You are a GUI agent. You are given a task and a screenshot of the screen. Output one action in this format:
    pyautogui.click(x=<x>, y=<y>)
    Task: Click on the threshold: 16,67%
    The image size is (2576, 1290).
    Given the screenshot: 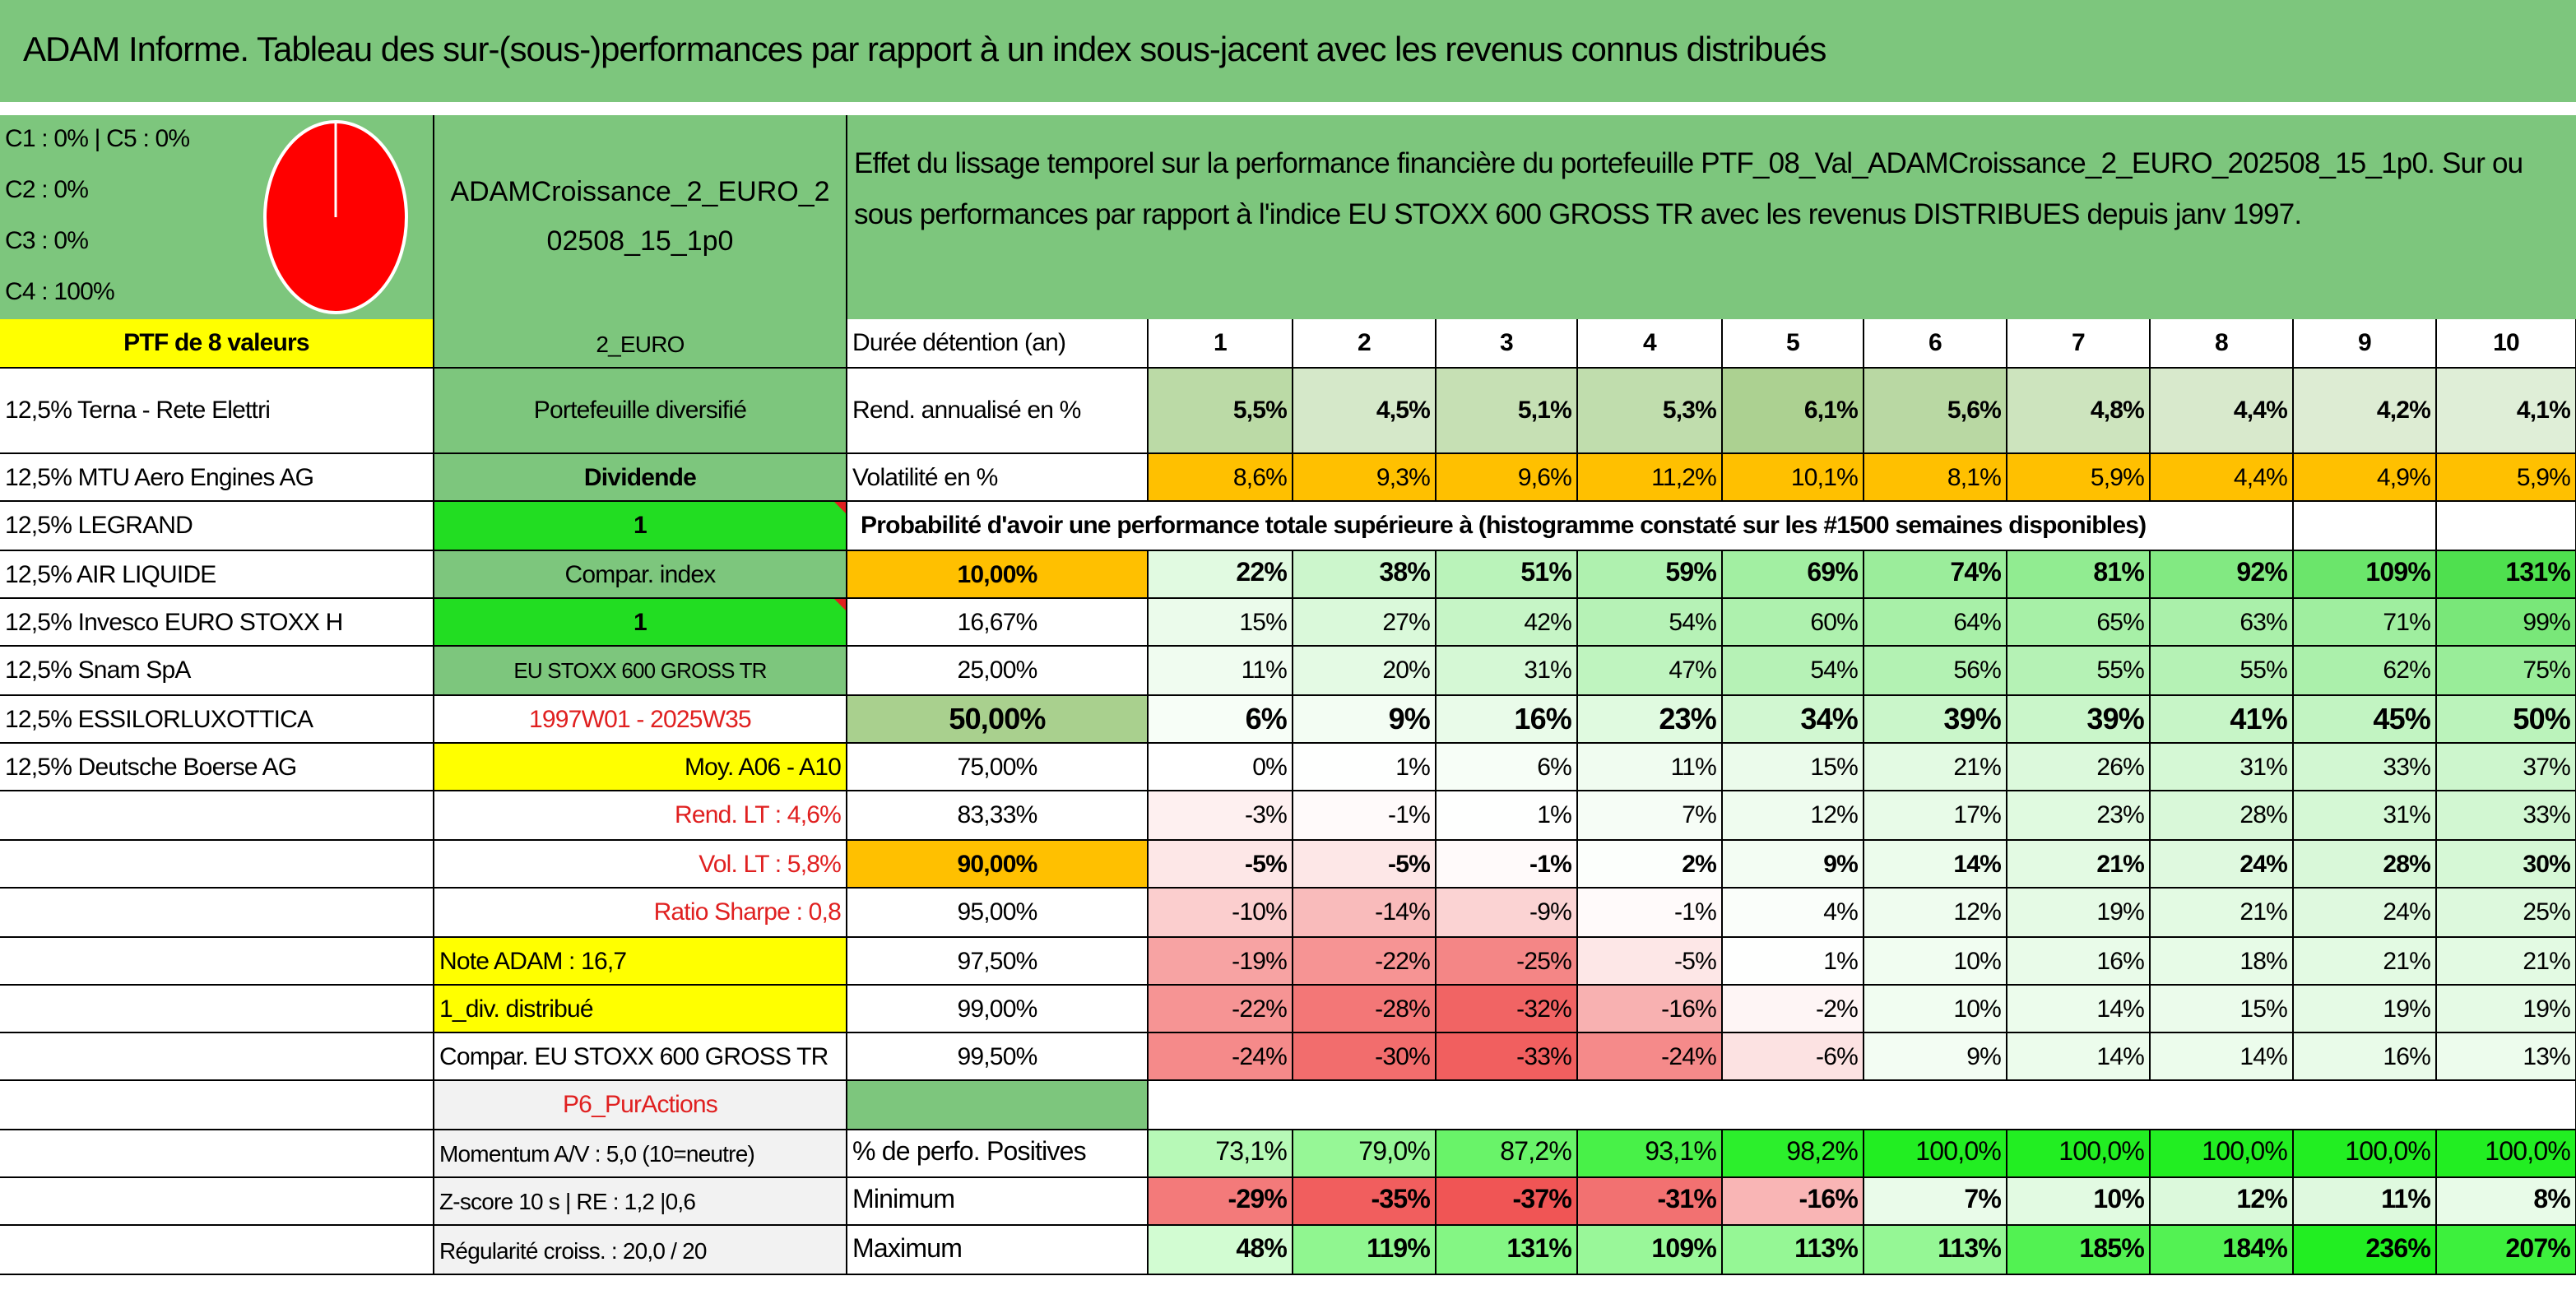 What is the action you would take?
    pyautogui.click(x=998, y=623)
    